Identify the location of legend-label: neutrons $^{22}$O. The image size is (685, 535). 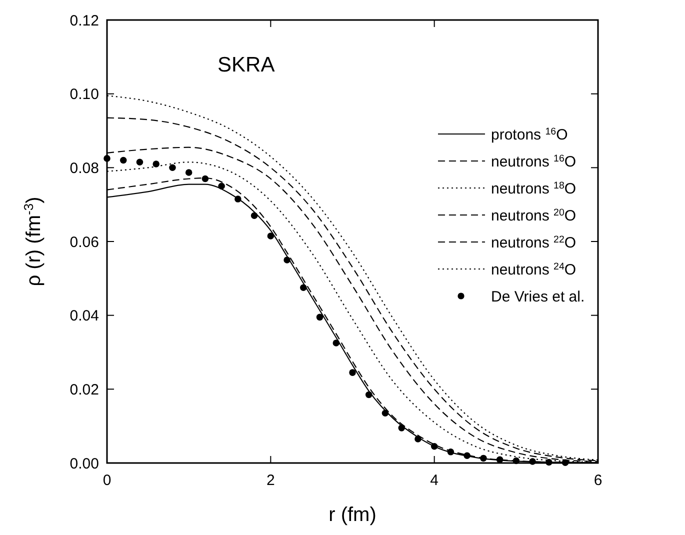
(533, 243).